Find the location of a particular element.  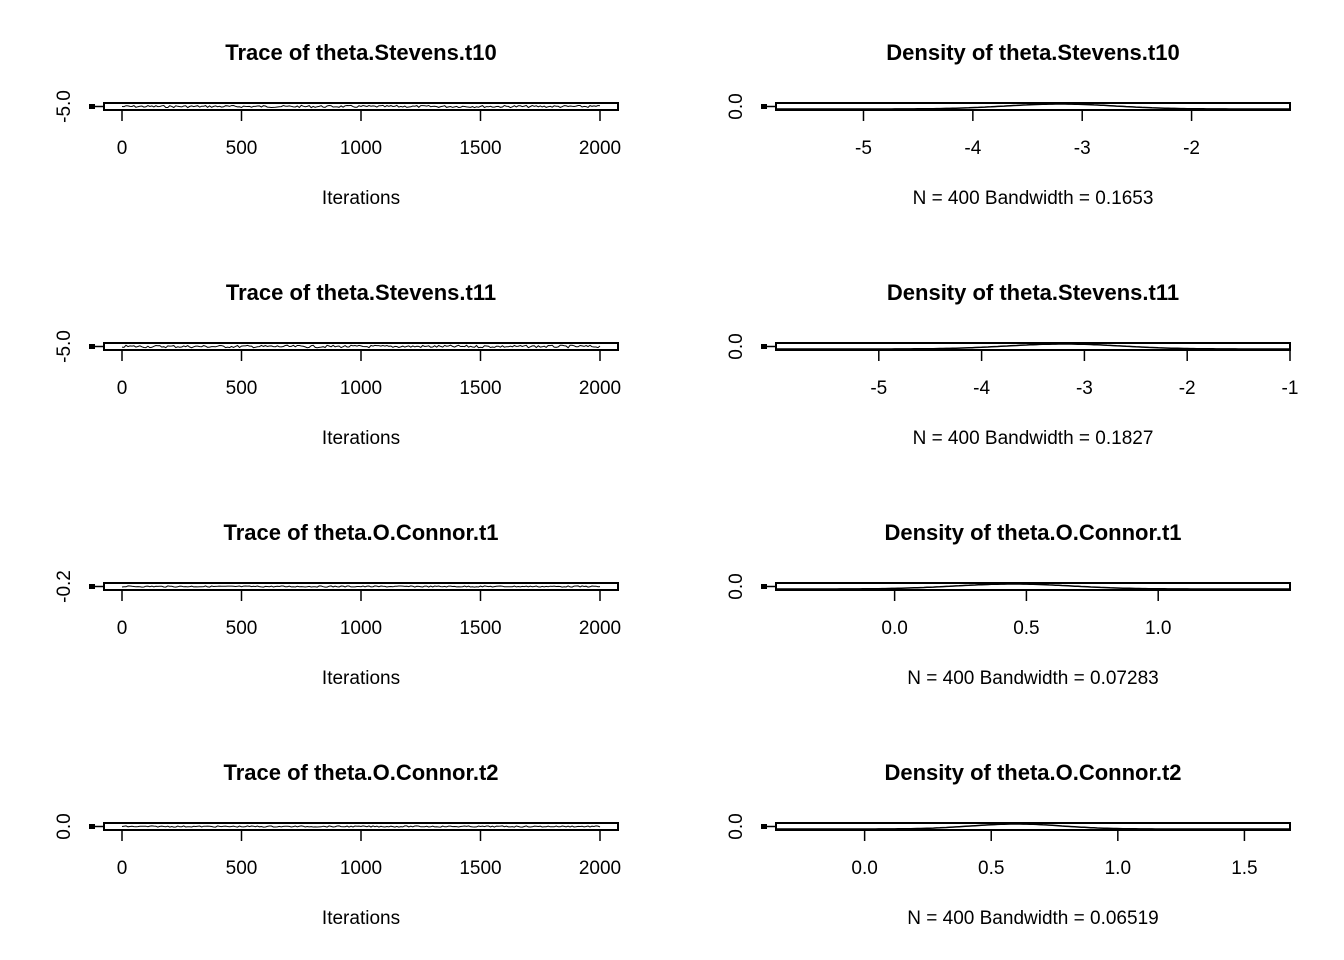

density-title: Density of theta.Stevens.t10 is located at coordinates (1032, 52).